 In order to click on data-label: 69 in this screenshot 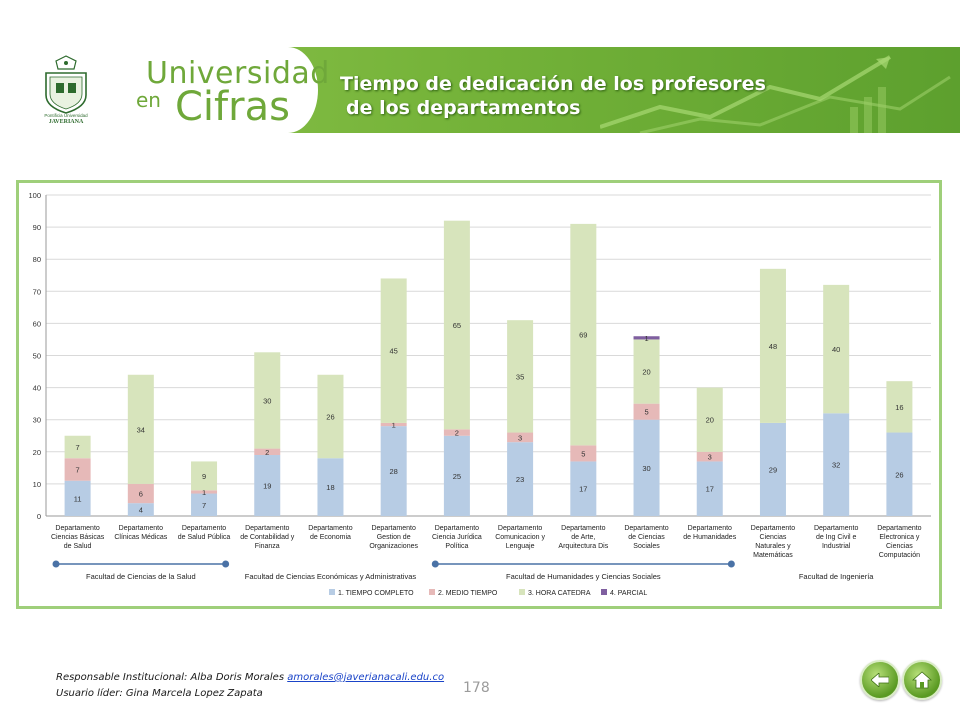, I will do `click(583, 335)`.